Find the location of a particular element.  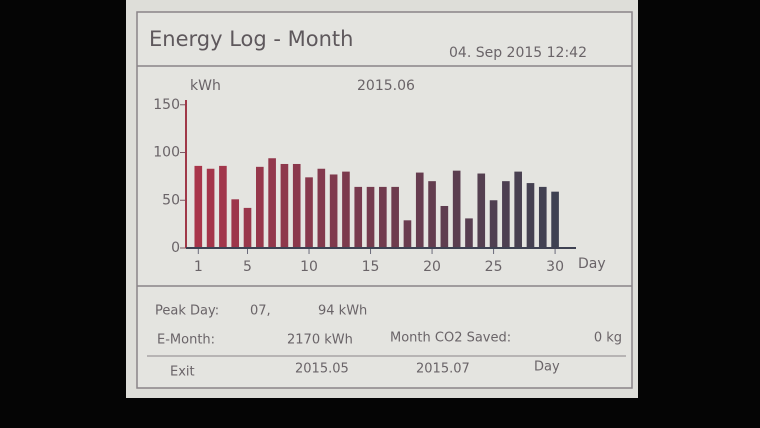

button: 2015.07 is located at coordinates (443, 369).